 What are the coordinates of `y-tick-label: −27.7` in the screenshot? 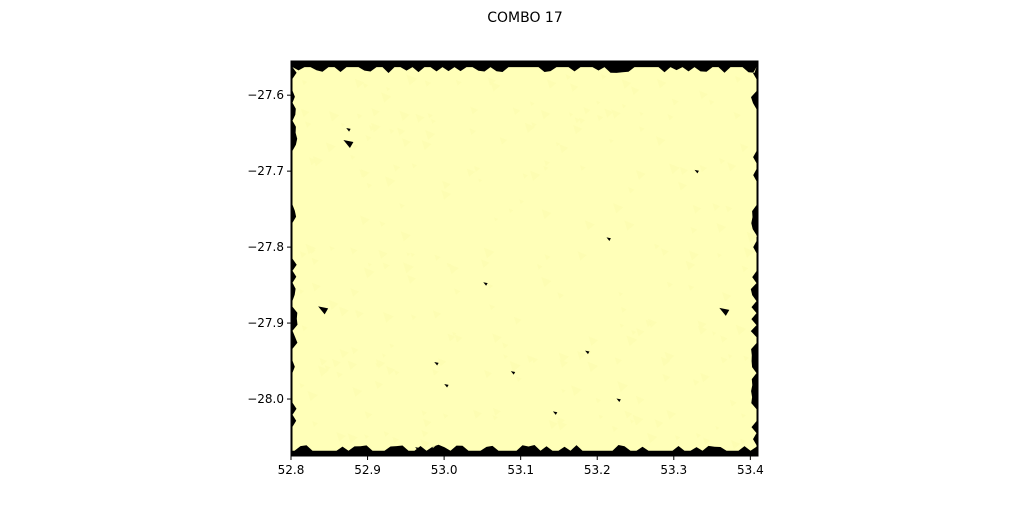 It's located at (265, 171).